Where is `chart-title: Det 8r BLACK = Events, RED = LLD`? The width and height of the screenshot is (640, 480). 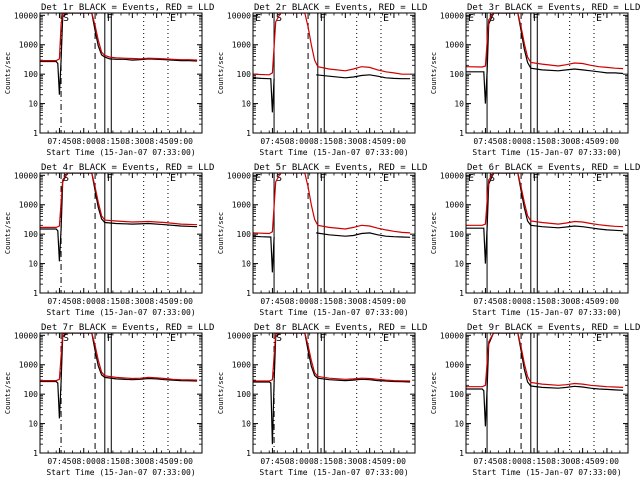 chart-title: Det 8r BLACK = Events, RED = LLD is located at coordinates (340, 328).